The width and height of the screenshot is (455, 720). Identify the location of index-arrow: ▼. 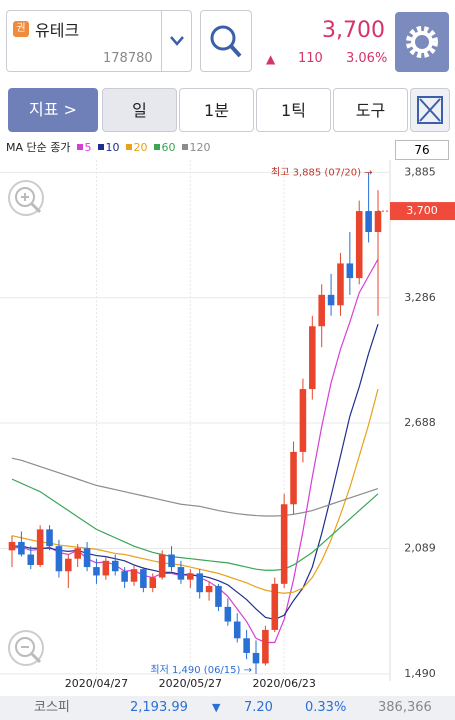
(216, 707).